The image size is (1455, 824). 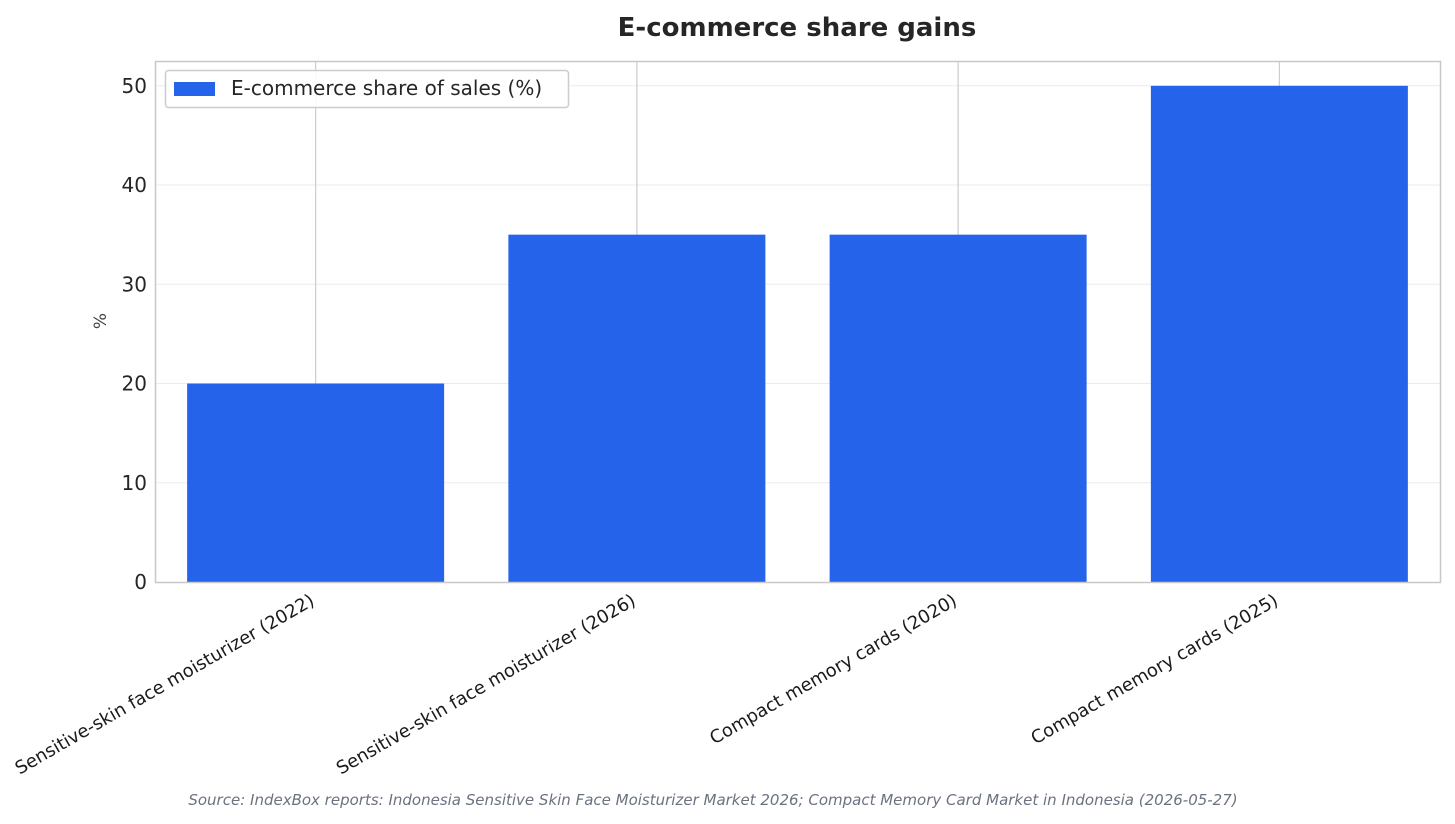 I want to click on y-tick-label: 10, so click(x=134, y=483).